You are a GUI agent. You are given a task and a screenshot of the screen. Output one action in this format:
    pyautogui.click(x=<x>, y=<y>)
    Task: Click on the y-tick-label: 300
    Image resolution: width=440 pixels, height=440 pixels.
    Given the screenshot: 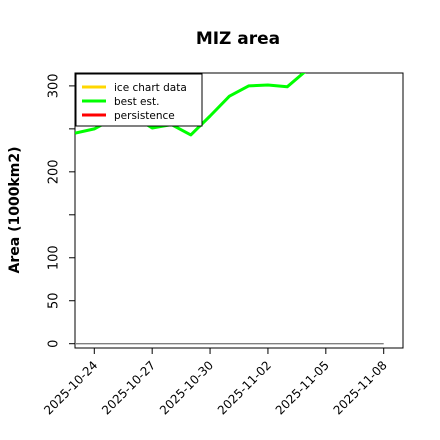 What is the action you would take?
    pyautogui.click(x=54, y=85)
    